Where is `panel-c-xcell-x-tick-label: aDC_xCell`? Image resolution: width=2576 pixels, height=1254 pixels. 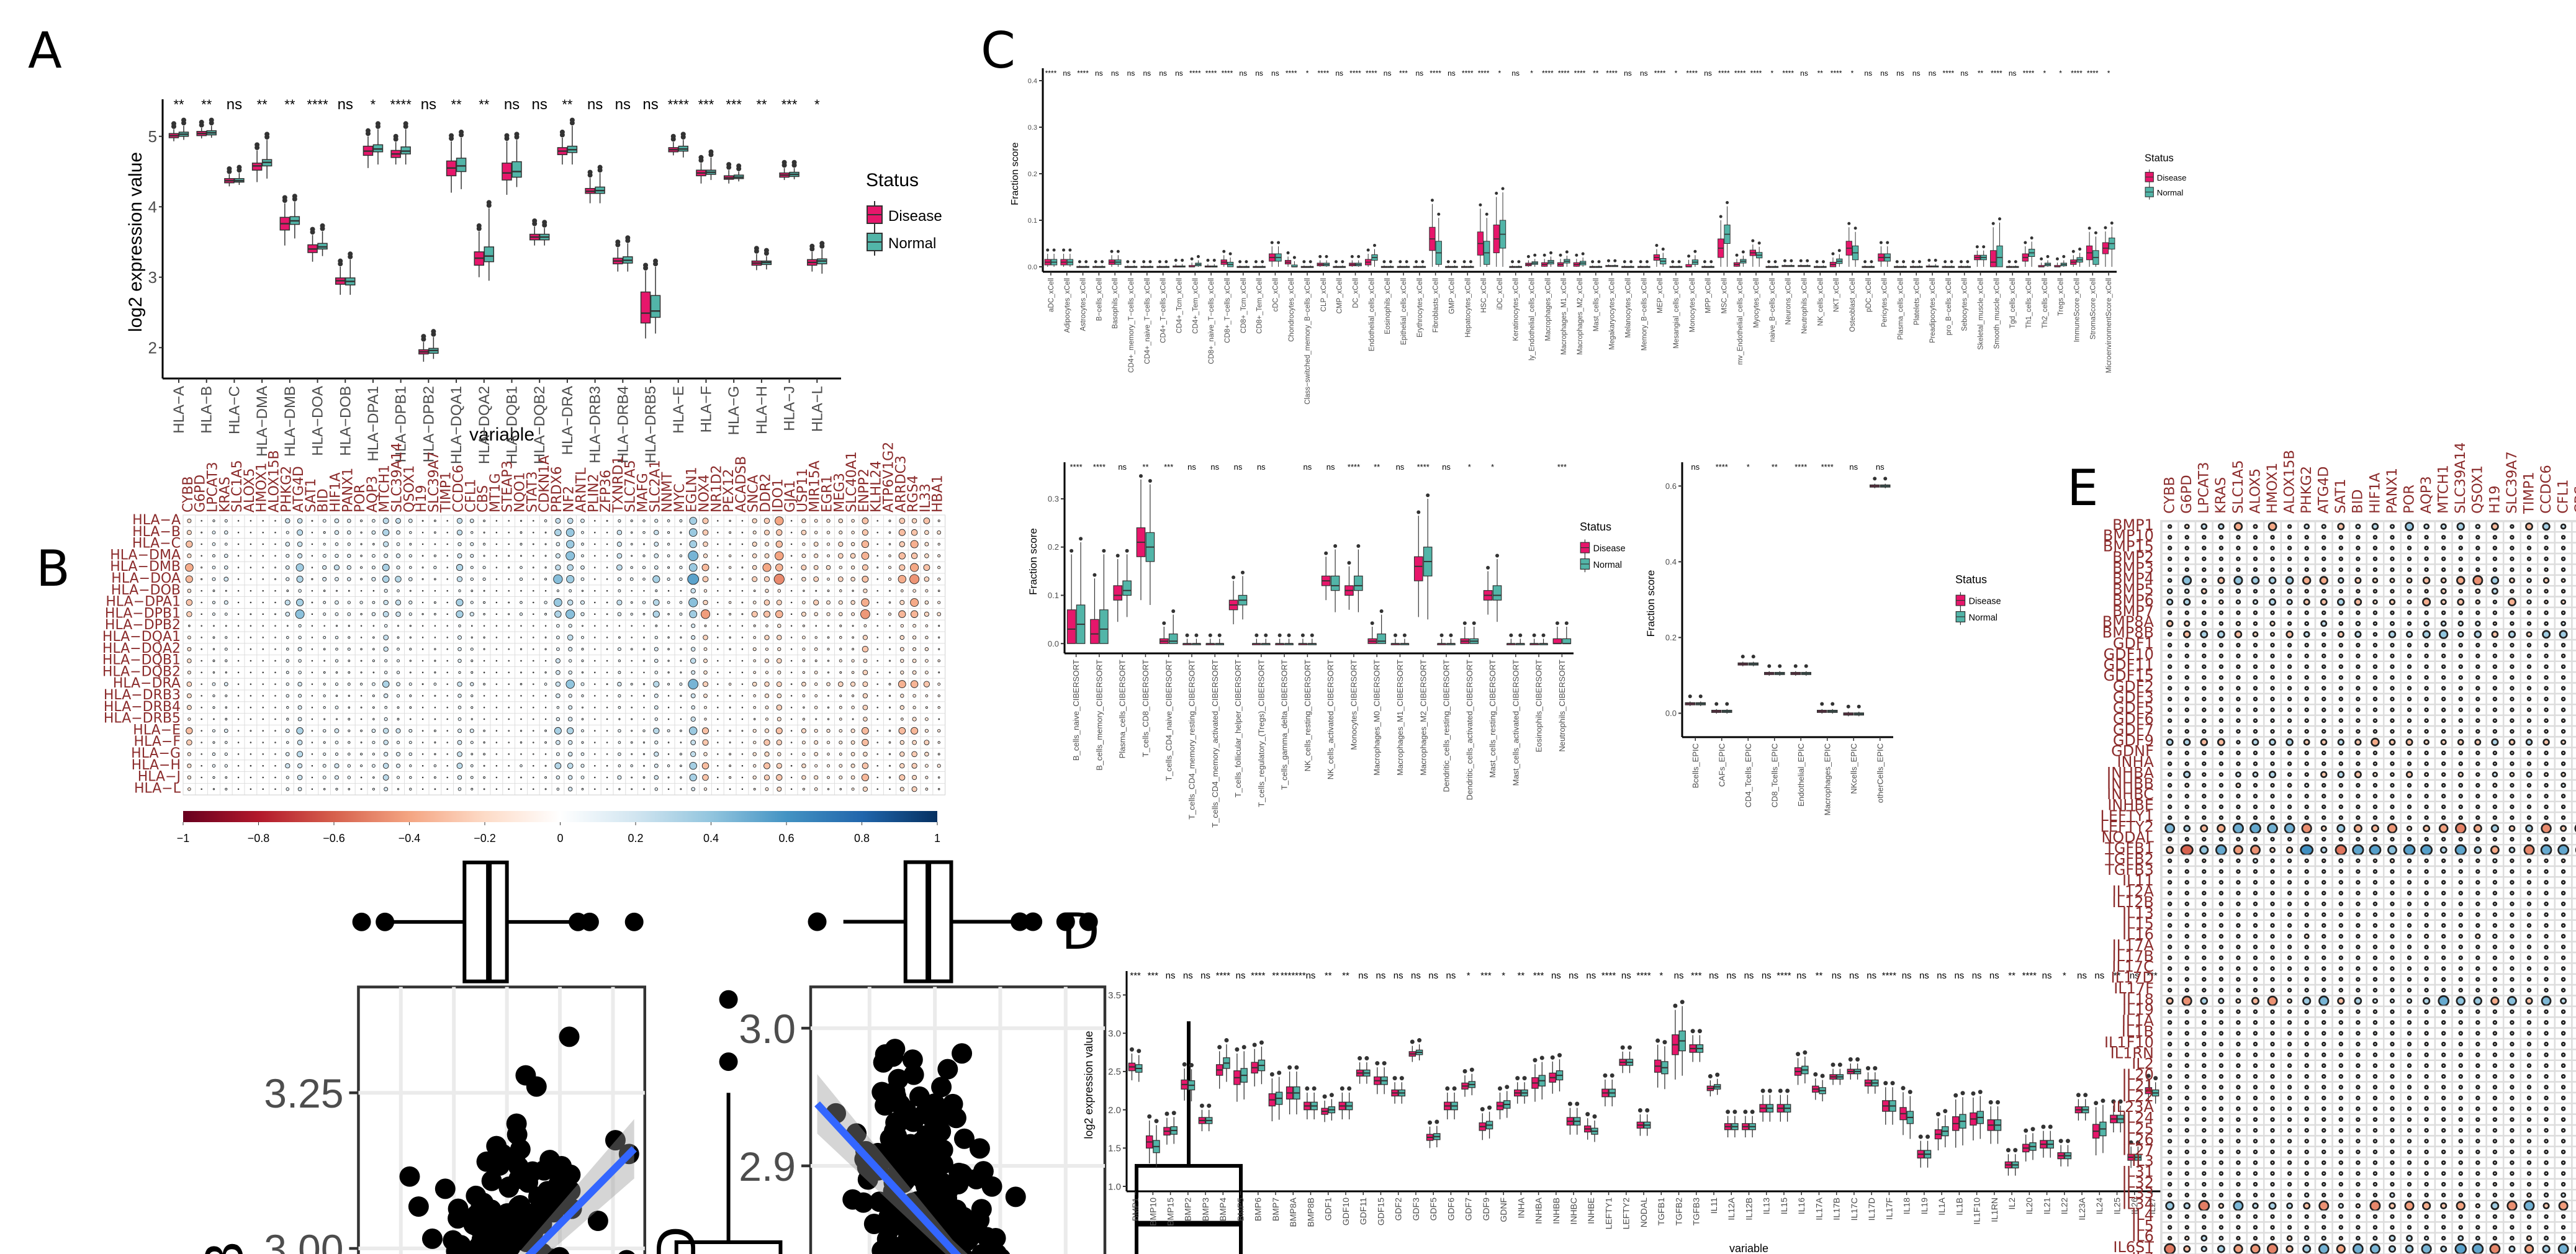
panel-c-xcell-x-tick-label: aDC_xCell is located at coordinates (1051, 295).